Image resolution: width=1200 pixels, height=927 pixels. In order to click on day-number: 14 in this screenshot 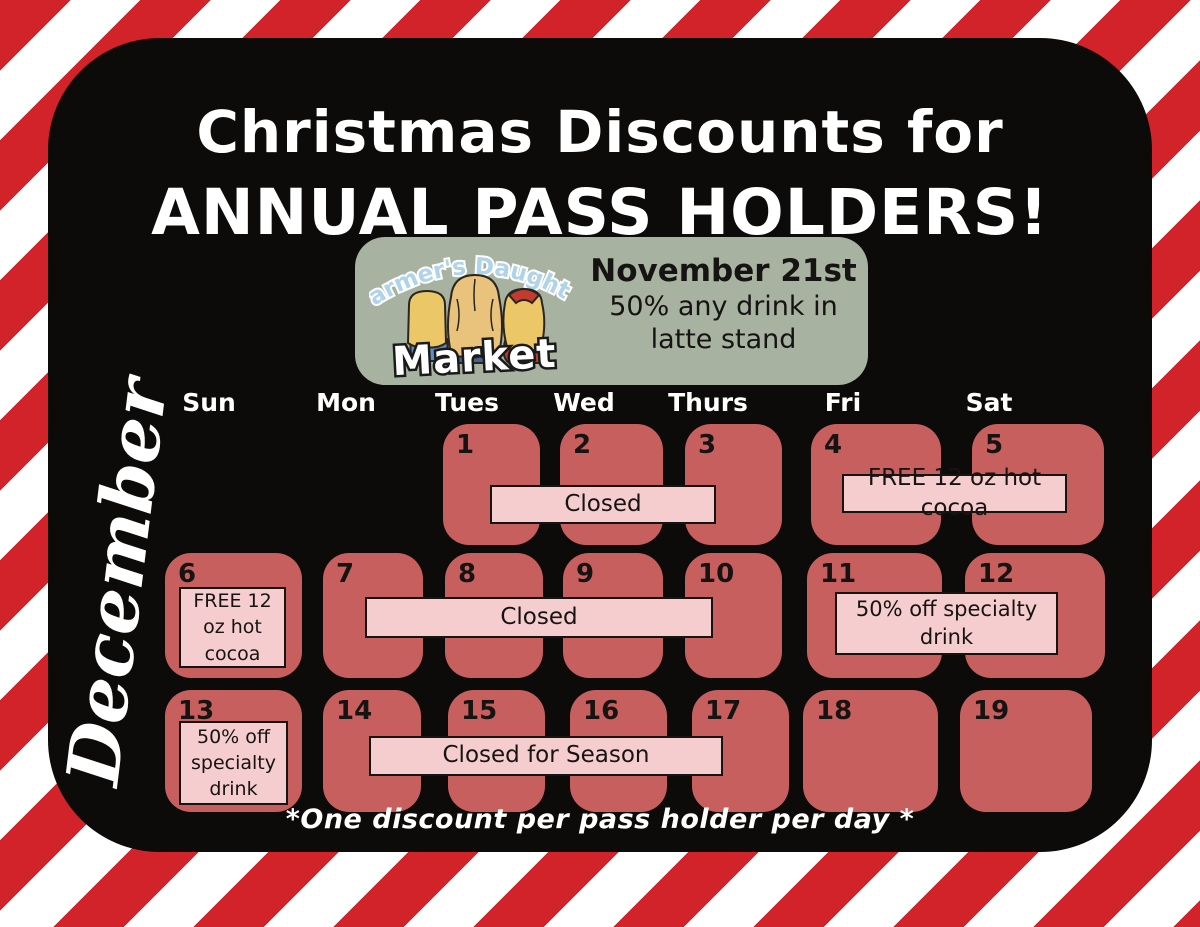, I will do `click(354, 711)`.